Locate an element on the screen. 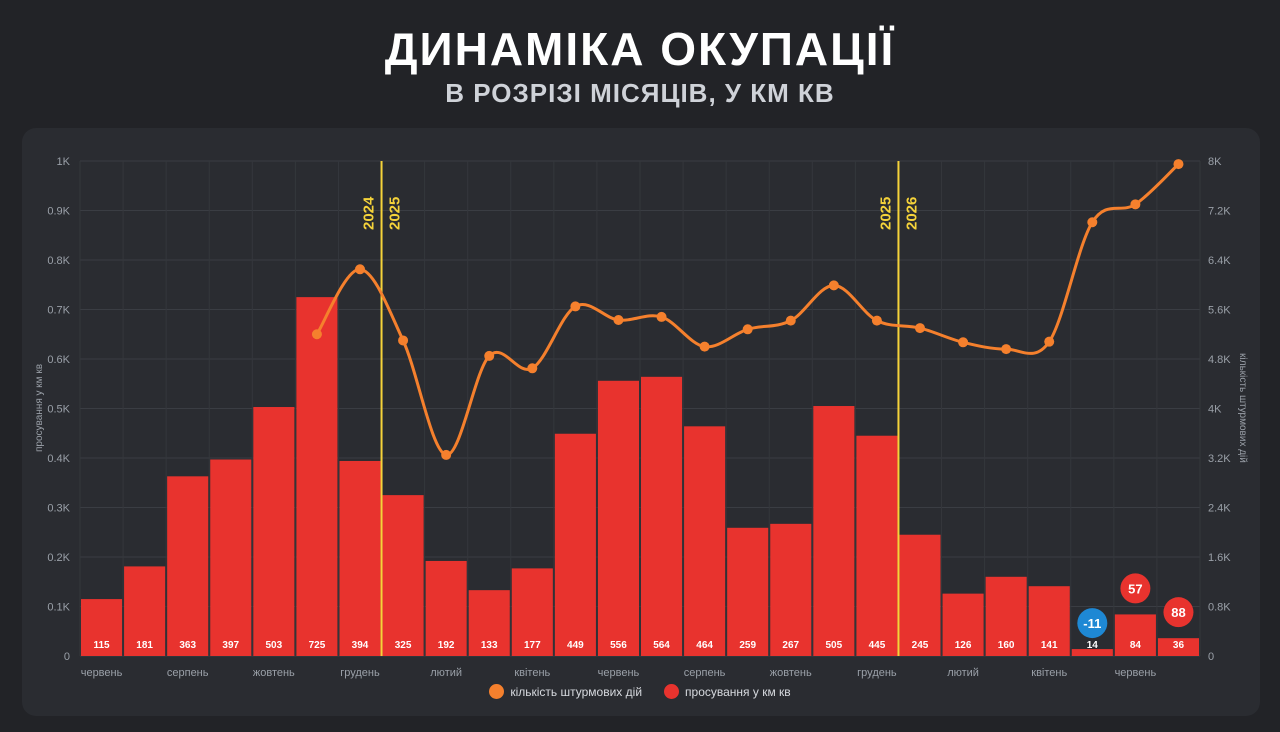 Image resolution: width=1280 pixels, height=732 pixels. y-left-tick: 0.5K is located at coordinates (58, 410).